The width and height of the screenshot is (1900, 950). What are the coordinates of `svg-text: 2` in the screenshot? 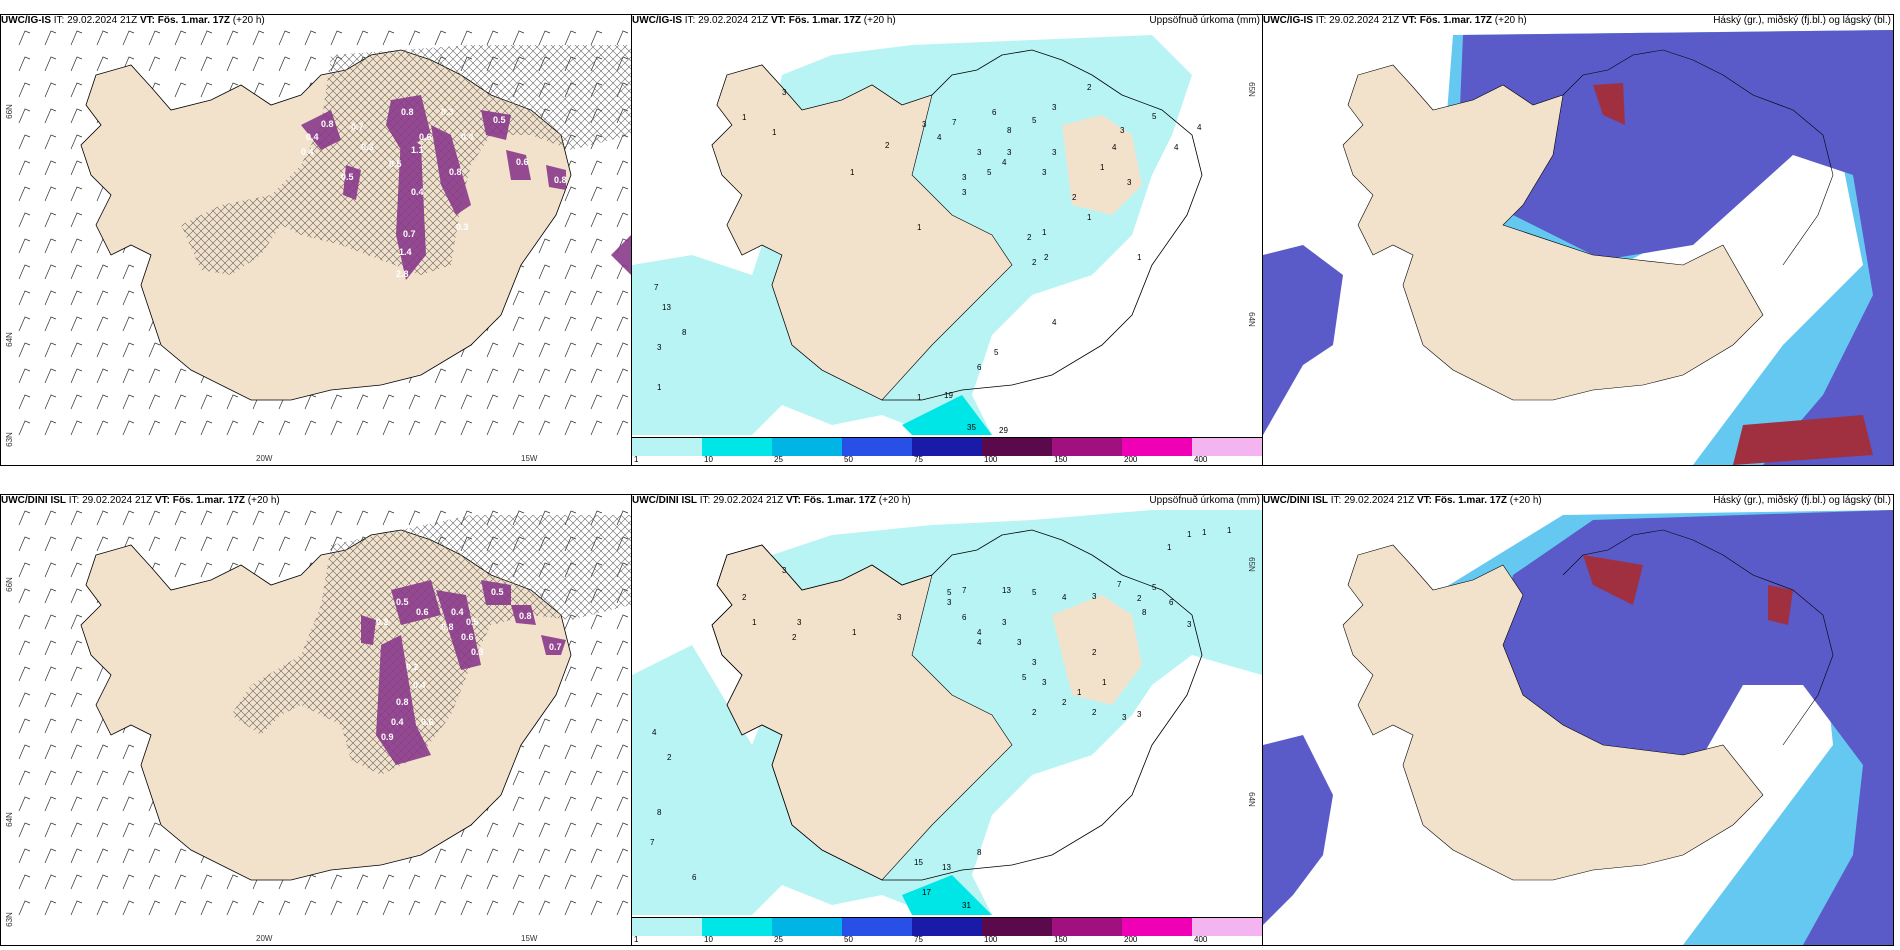 It's located at (1139, 598).